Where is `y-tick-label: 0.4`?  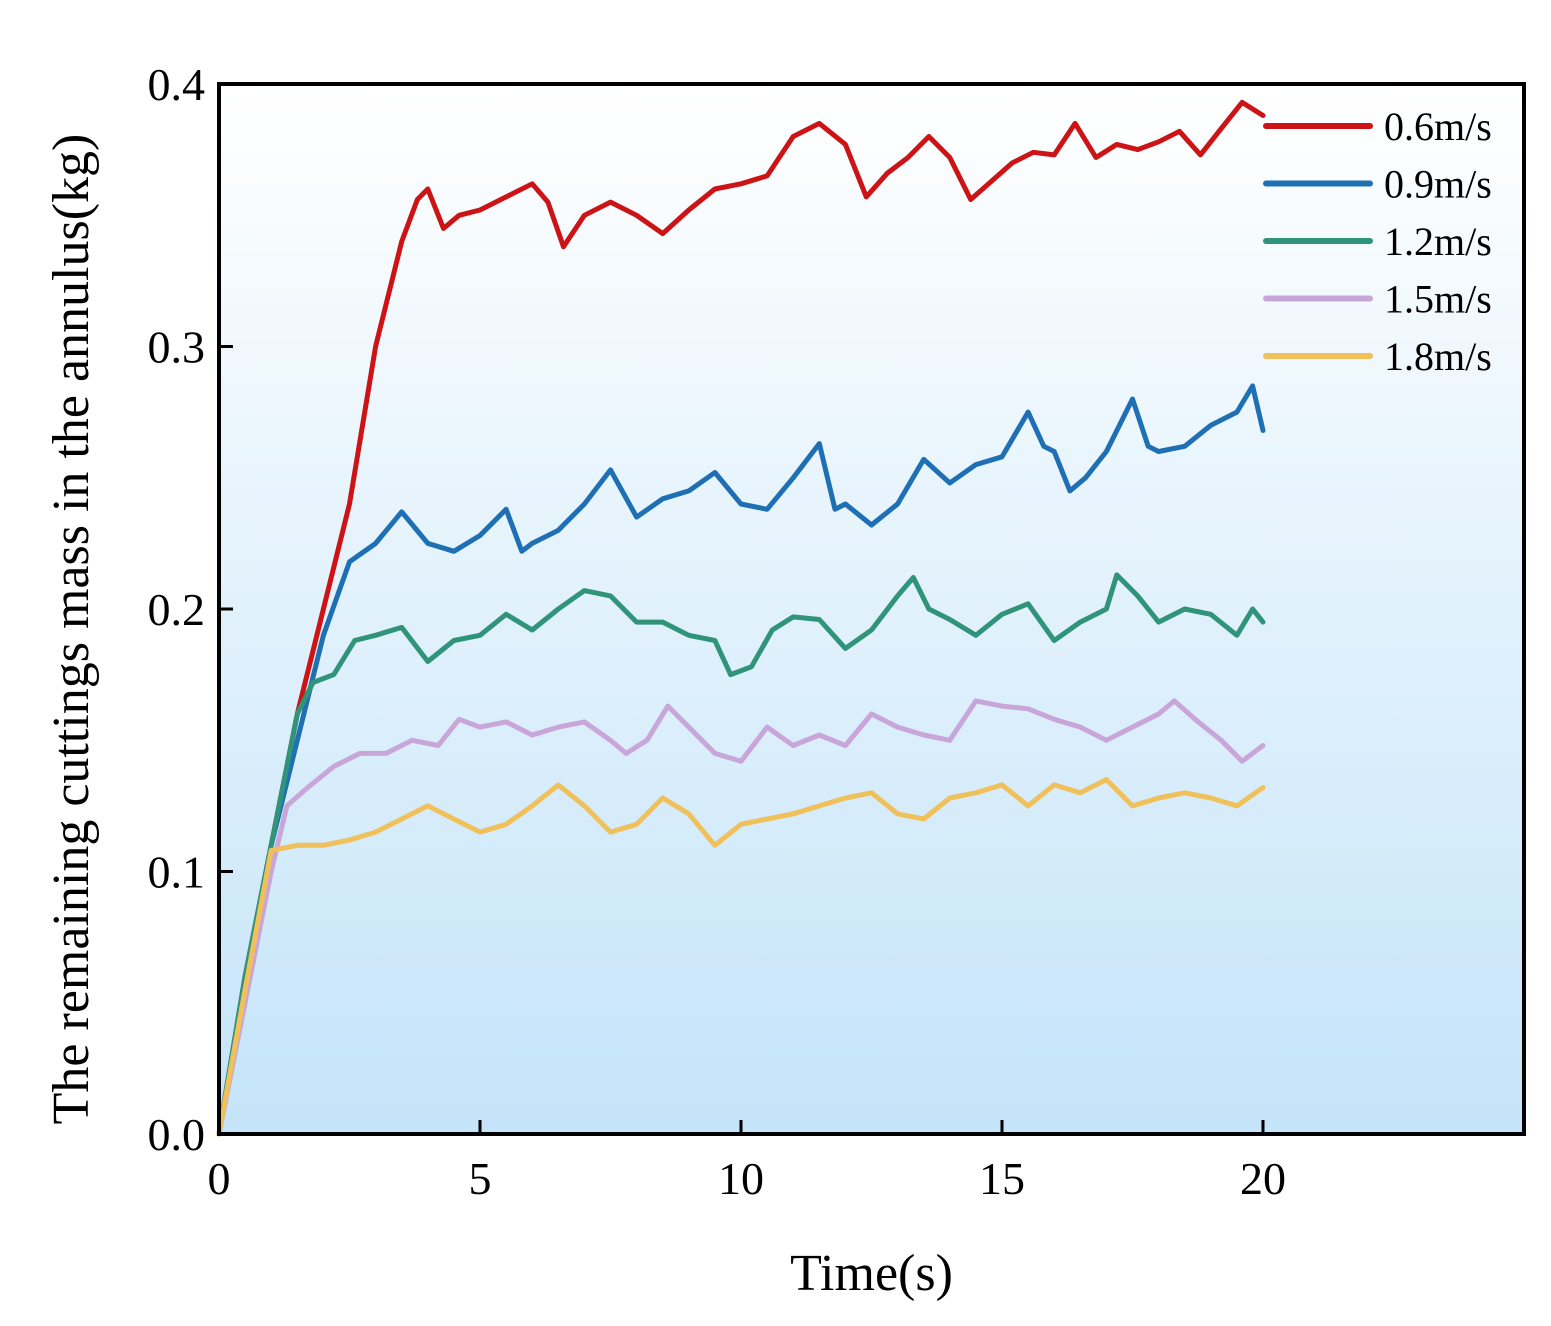 y-tick-label: 0.4 is located at coordinates (177, 84).